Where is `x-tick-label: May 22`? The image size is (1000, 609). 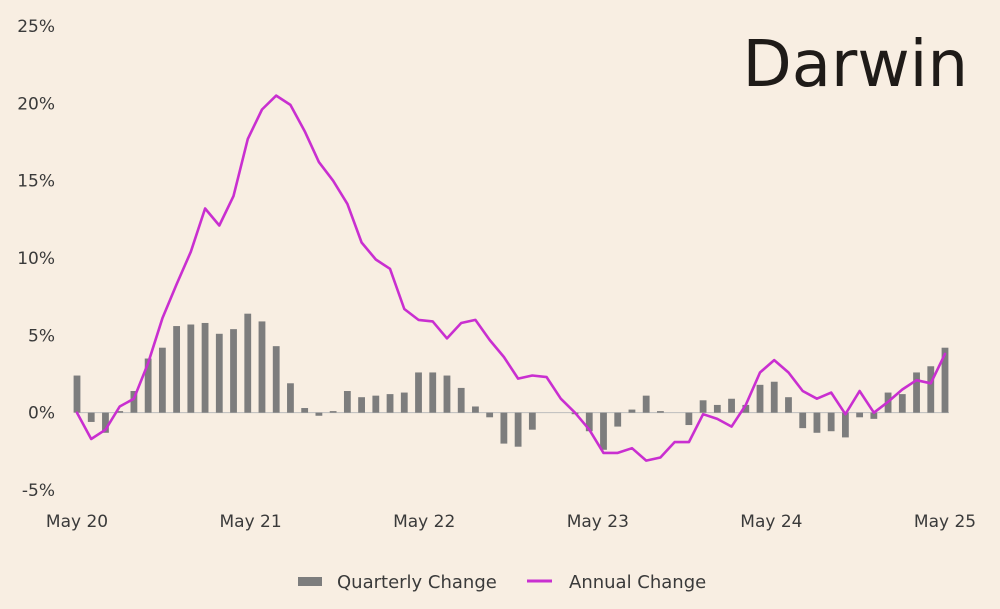
x-tick-label: May 22 is located at coordinates (424, 522).